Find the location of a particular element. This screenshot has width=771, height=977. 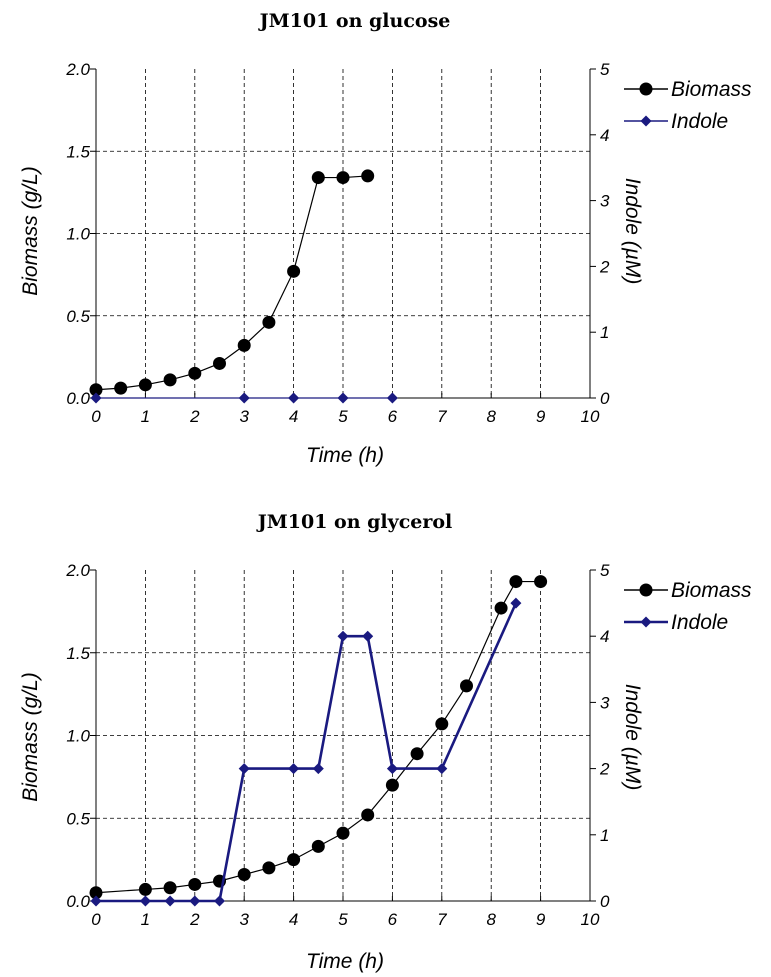

legend-marker-indole is located at coordinates (646, 622).